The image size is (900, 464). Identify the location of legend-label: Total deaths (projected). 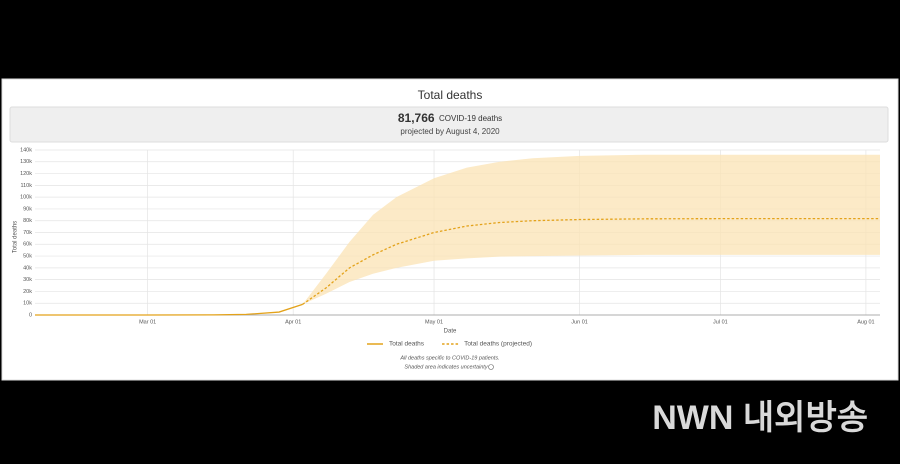
(498, 344).